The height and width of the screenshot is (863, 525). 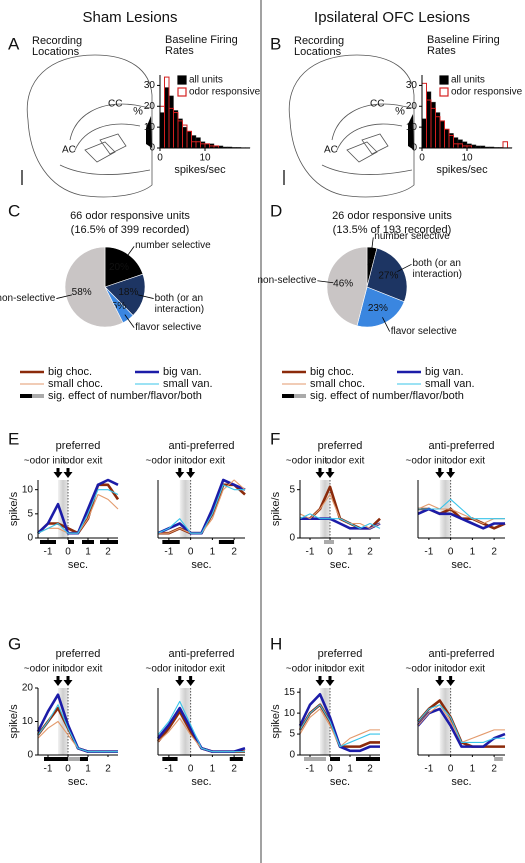 What do you see at coordinates (412, 85) in the screenshot?
I see `y-tick-label: 30` at bounding box center [412, 85].